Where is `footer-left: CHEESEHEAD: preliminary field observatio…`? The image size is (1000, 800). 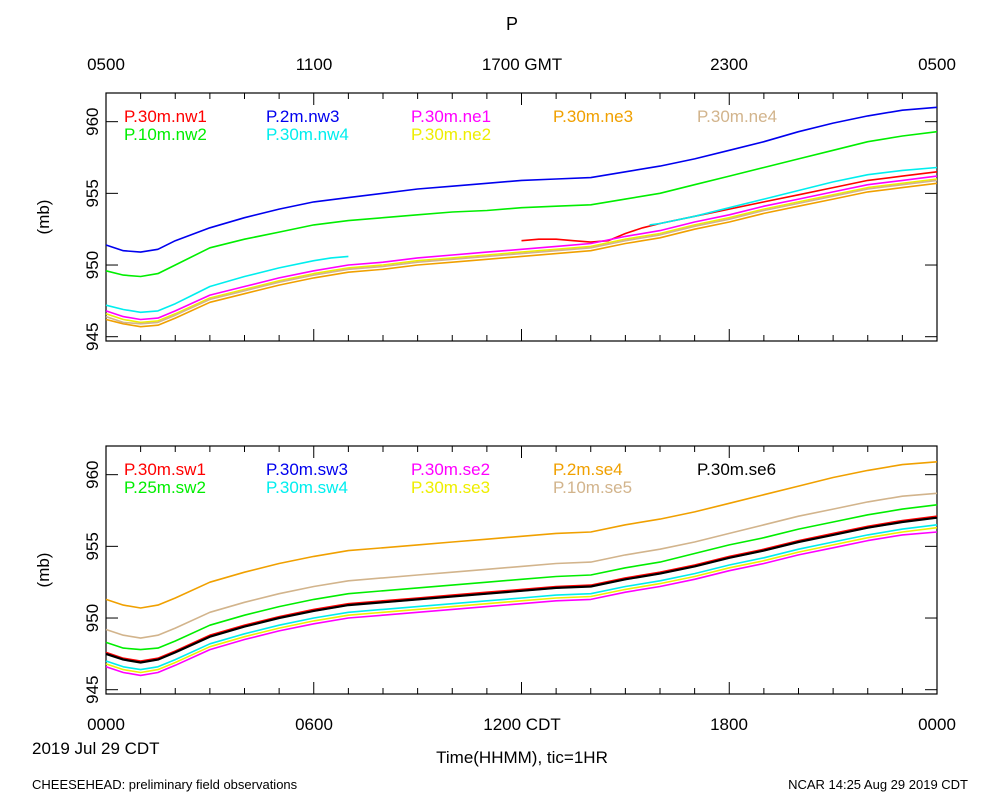 footer-left: CHEESEHEAD: preliminary field observatio… is located at coordinates (165, 784).